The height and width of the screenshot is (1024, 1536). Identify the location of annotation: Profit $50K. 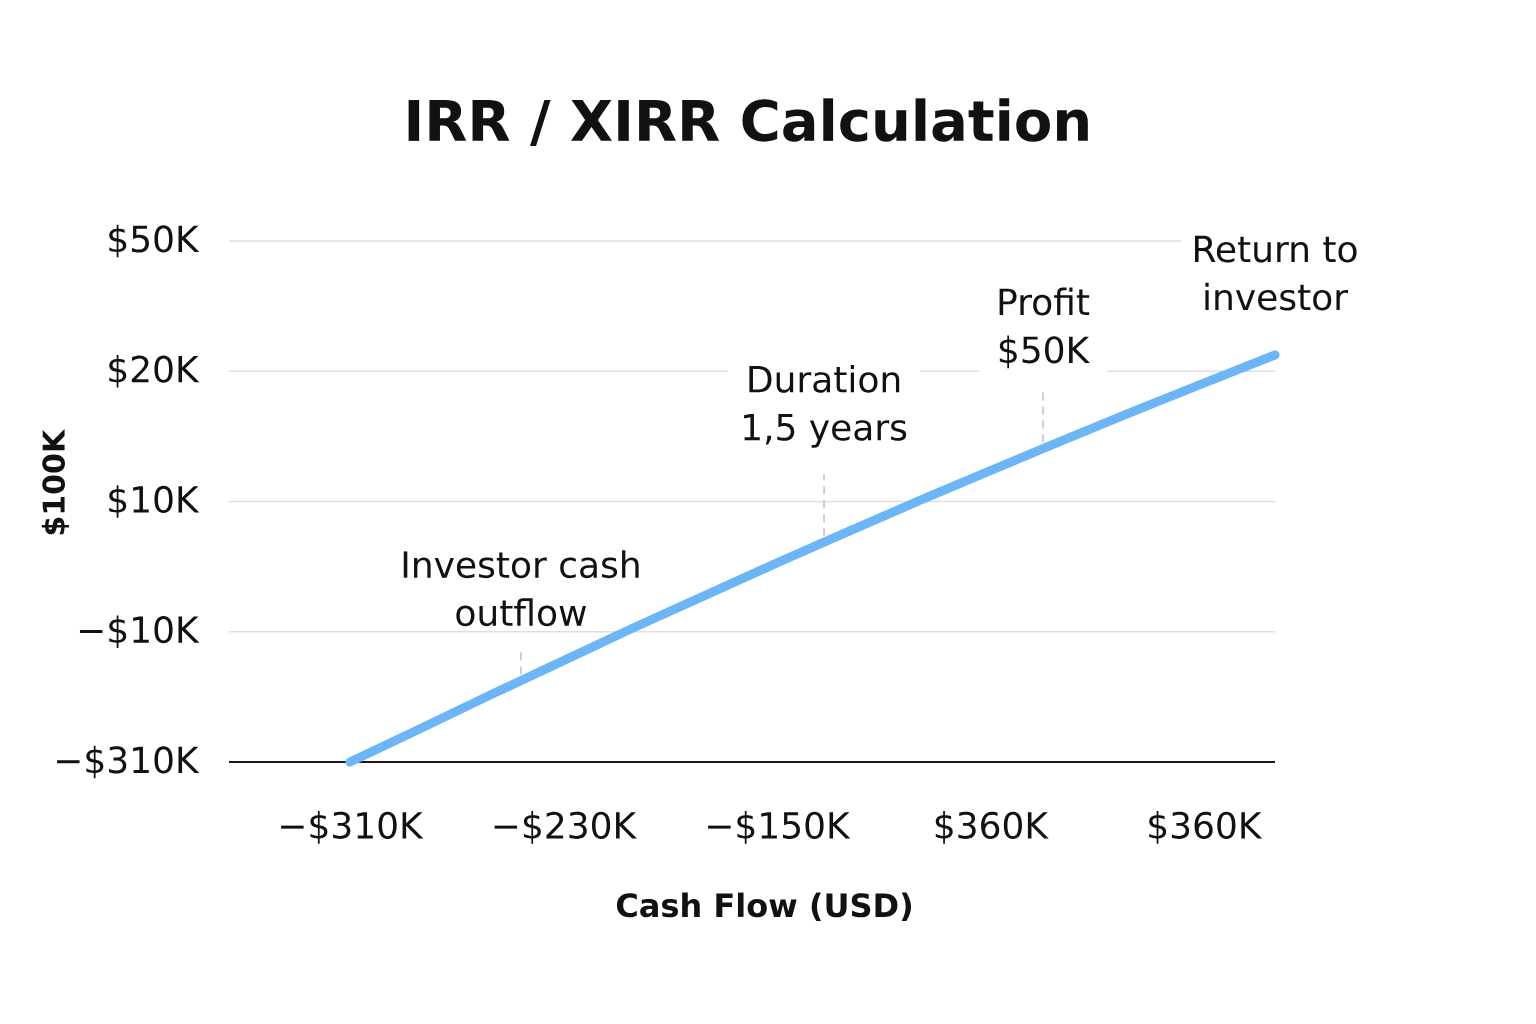
(1044, 328).